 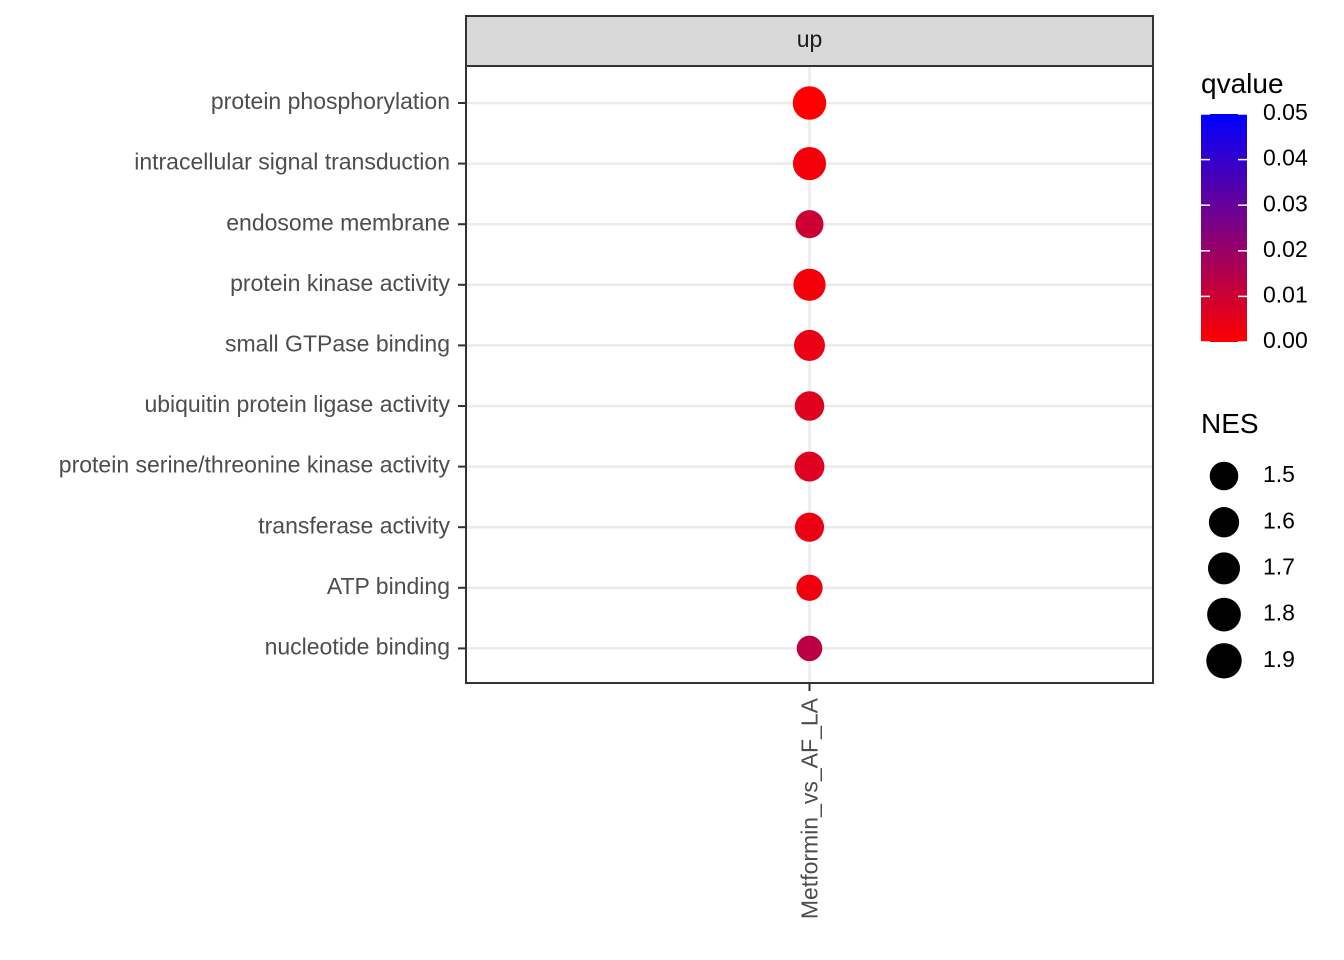 What do you see at coordinates (1279, 613) in the screenshot?
I see `size-legend-label: 1.8` at bounding box center [1279, 613].